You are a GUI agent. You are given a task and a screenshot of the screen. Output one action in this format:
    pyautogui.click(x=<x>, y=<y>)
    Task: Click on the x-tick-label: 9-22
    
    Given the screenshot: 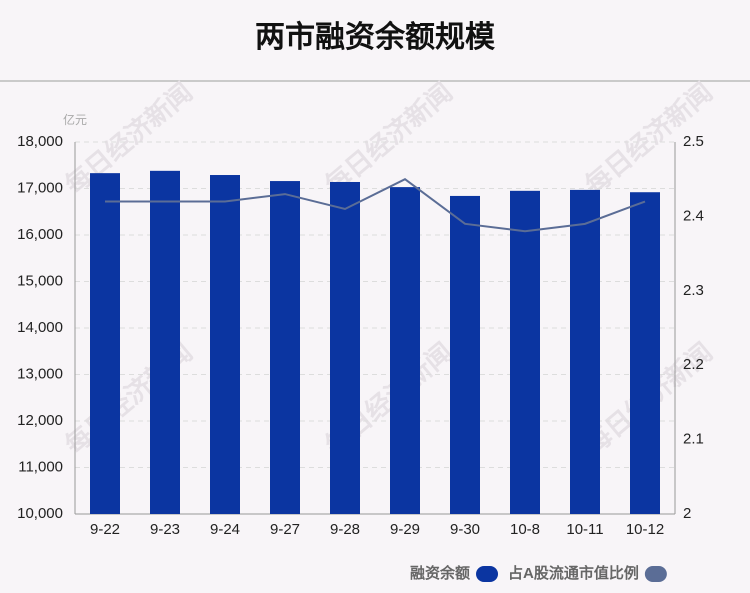 What is the action you would take?
    pyautogui.click(x=105, y=529)
    